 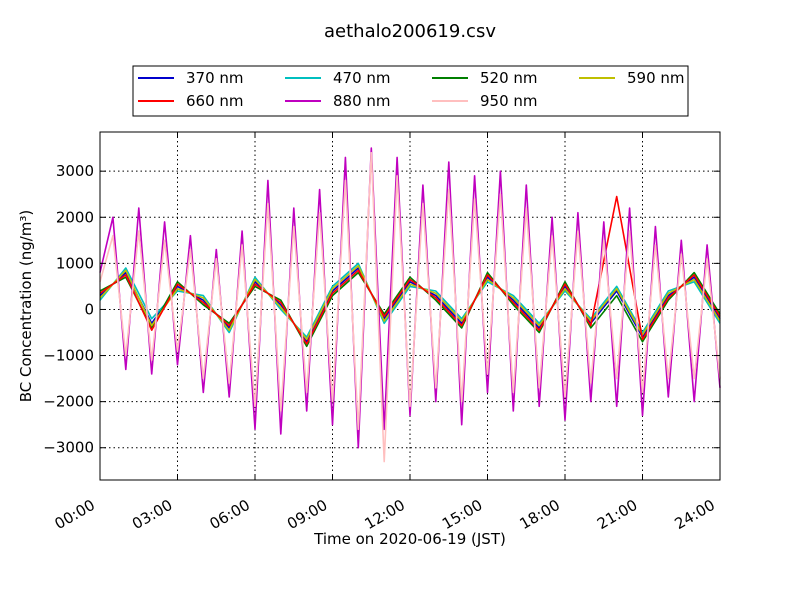 What do you see at coordinates (410, 31) in the screenshot?
I see `chart-title: aethalo200619.csv` at bounding box center [410, 31].